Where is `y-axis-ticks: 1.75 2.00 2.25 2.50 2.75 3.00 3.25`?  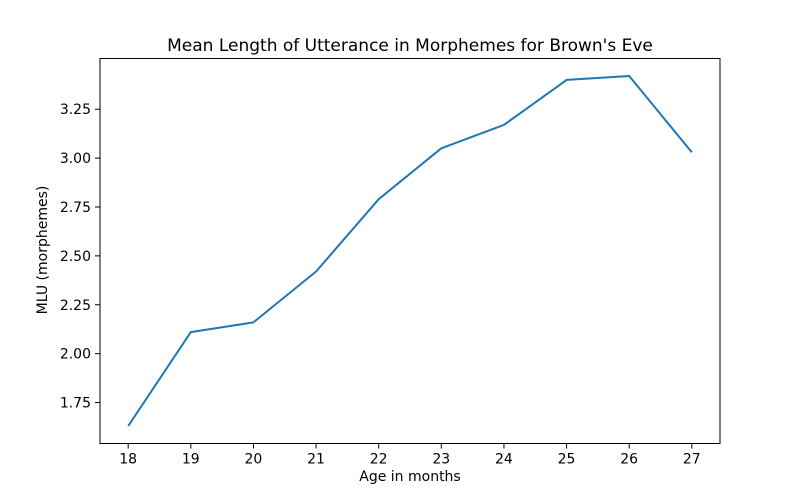 y-axis-ticks: 1.75 2.00 2.25 2.50 2.75 3.00 3.25 is located at coordinates (80, 257).